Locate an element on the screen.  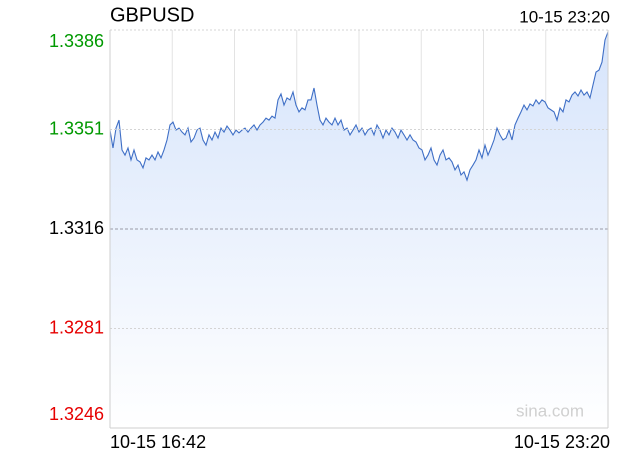
x-tick-label: 10-15 23:20 is located at coordinates (562, 442).